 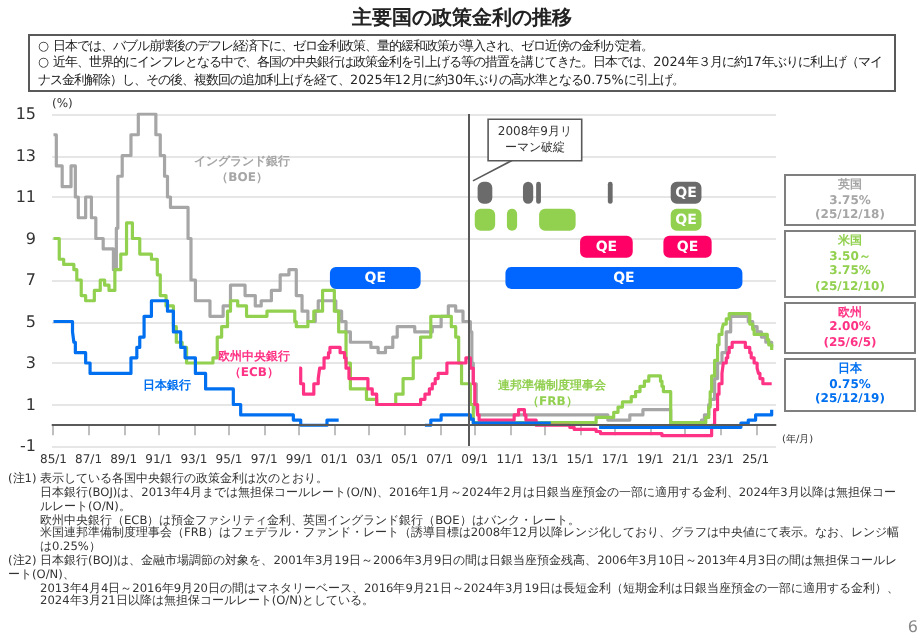 What do you see at coordinates (30, 363) in the screenshot?
I see `y-tick-label: 3` at bounding box center [30, 363].